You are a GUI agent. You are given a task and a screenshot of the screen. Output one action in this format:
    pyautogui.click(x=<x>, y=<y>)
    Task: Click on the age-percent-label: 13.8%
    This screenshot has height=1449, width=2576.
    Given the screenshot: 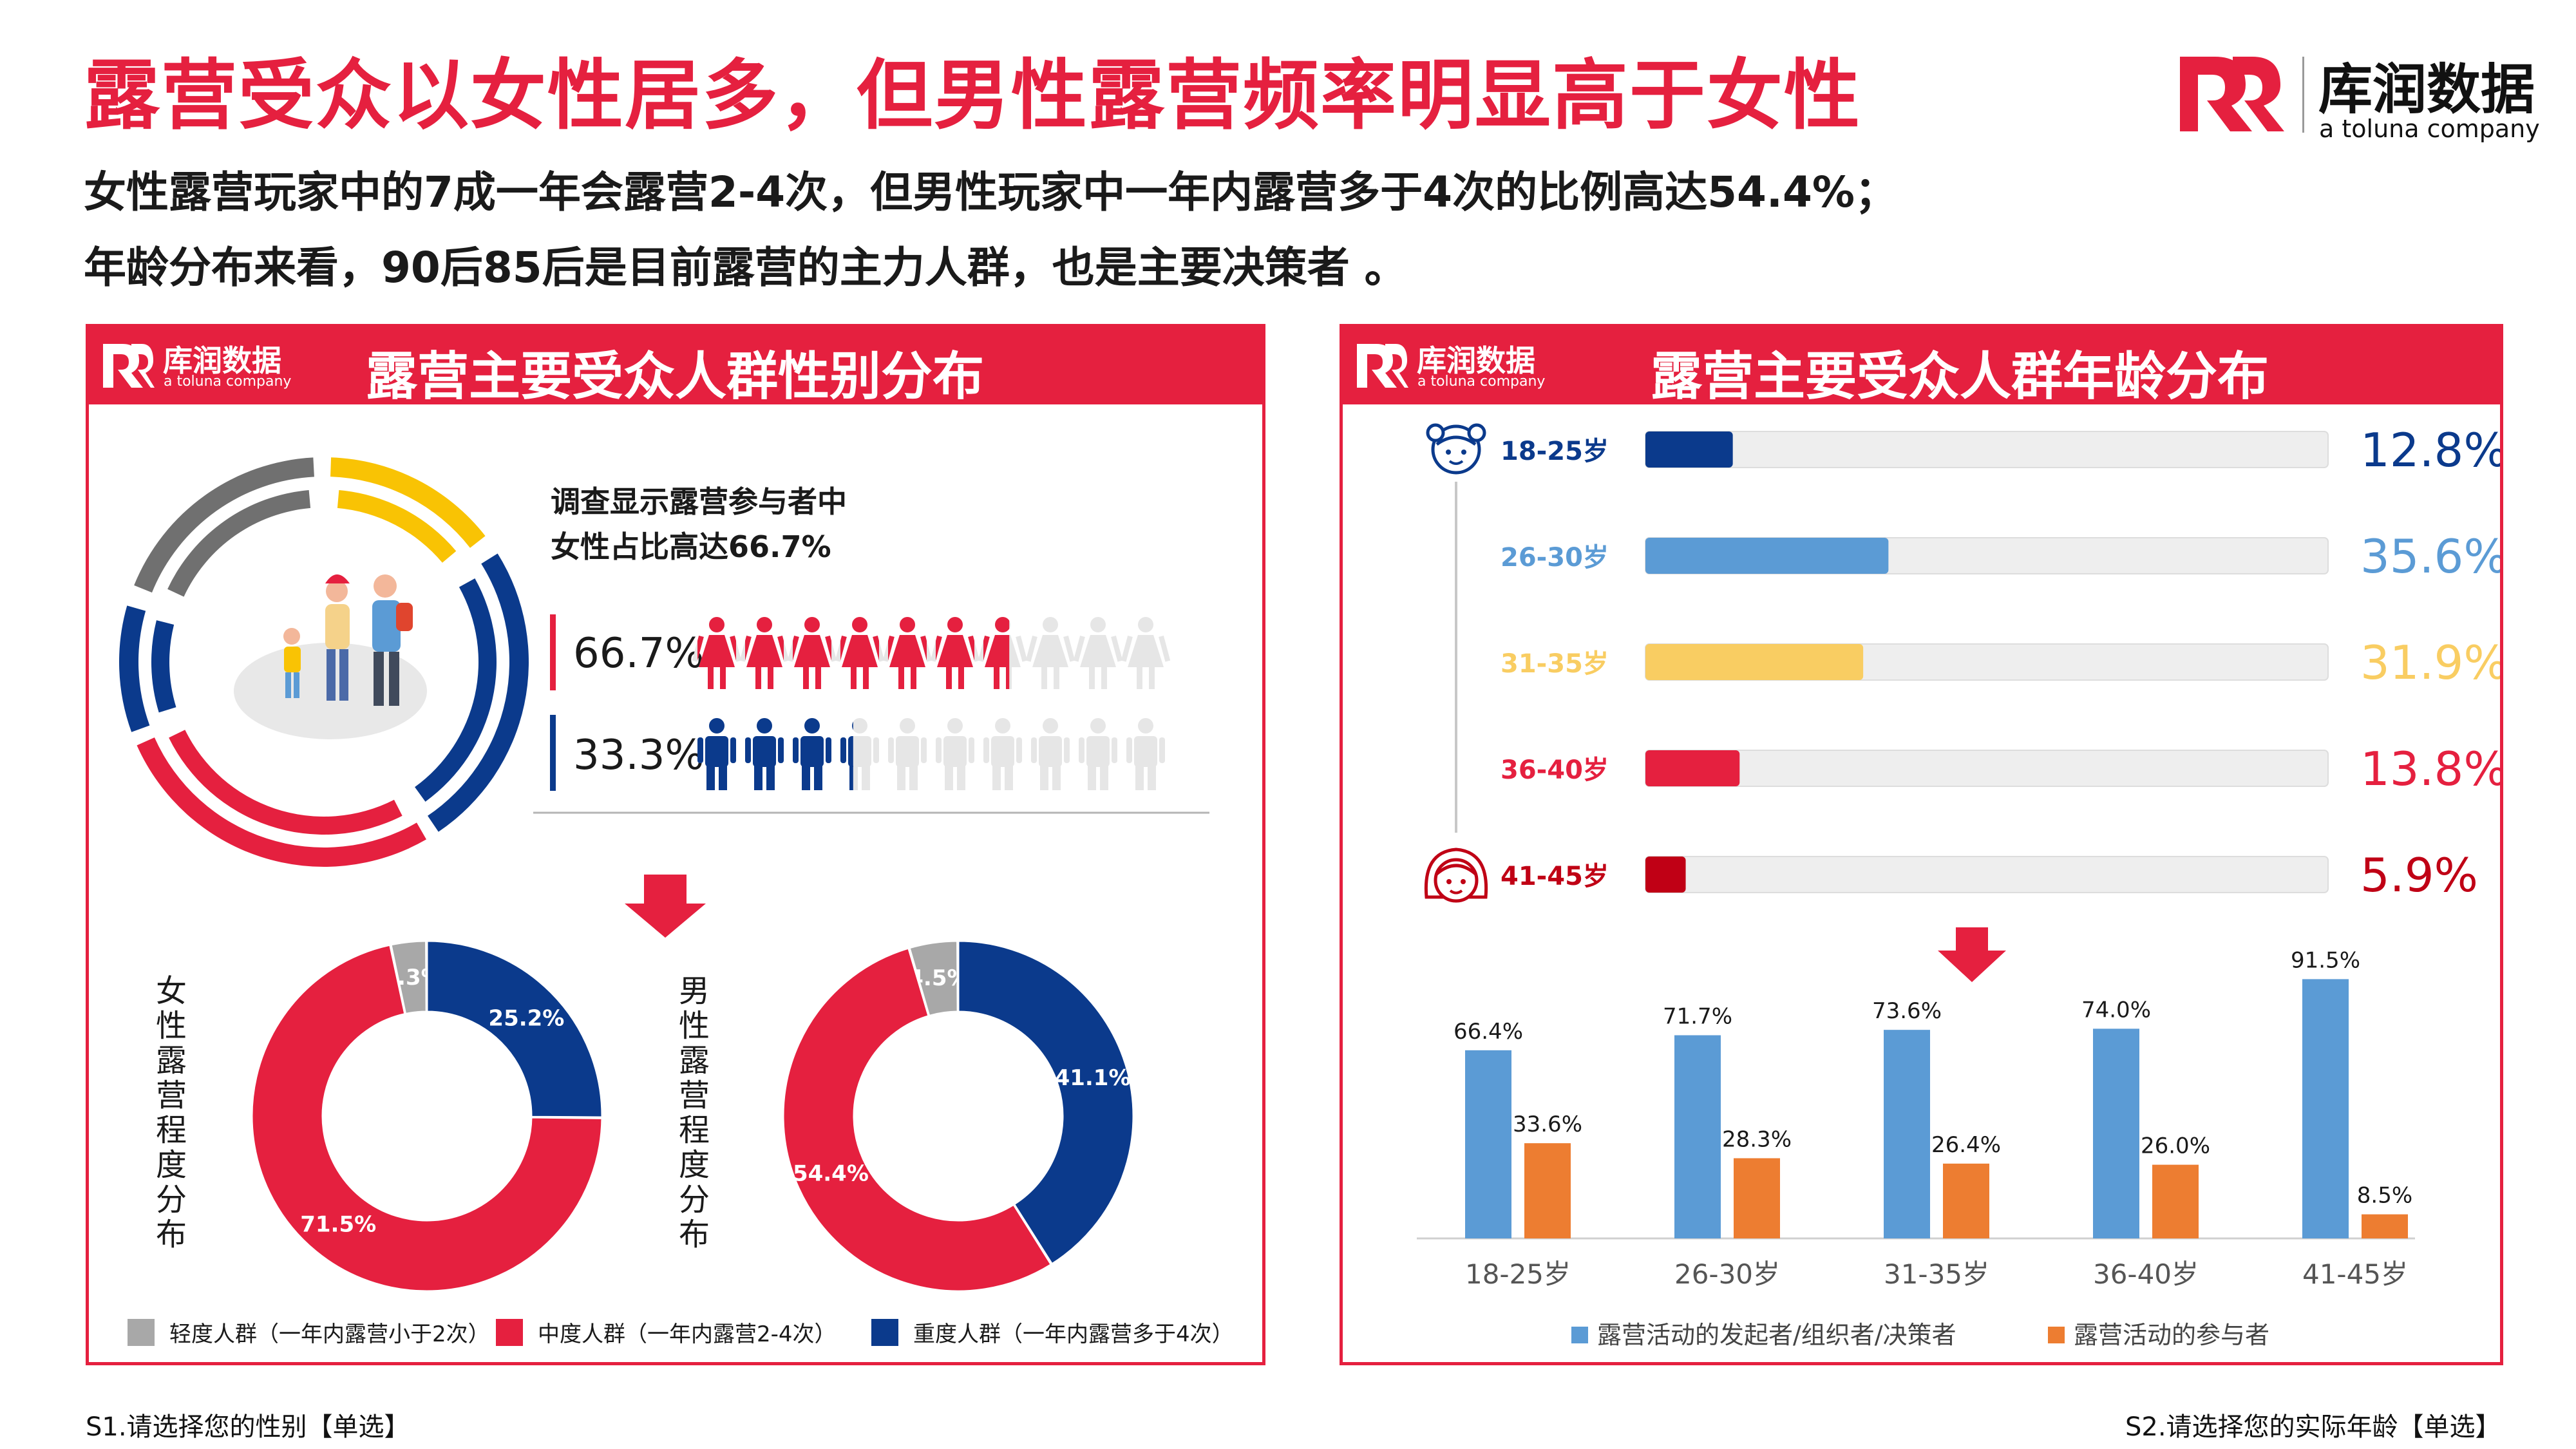 What is the action you would take?
    pyautogui.click(x=2430, y=769)
    